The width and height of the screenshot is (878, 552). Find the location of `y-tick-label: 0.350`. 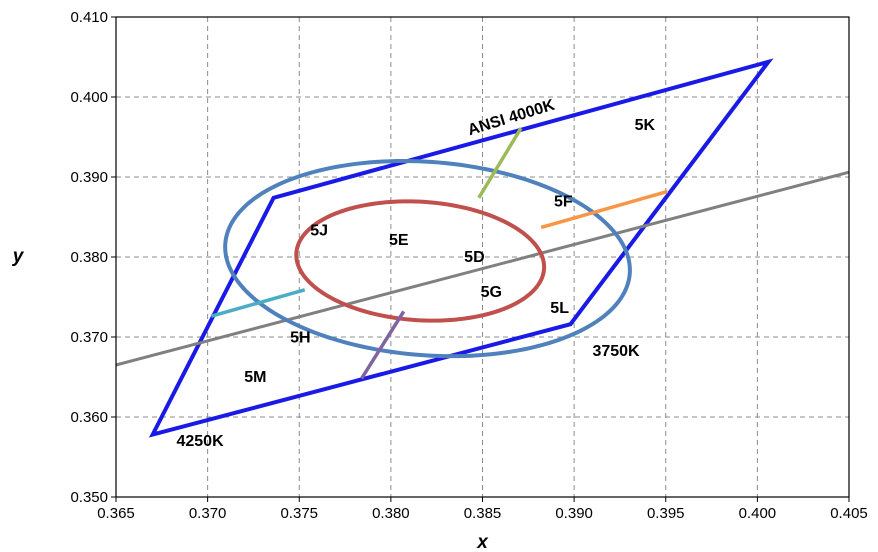

y-tick-label: 0.350 is located at coordinates (89, 497).